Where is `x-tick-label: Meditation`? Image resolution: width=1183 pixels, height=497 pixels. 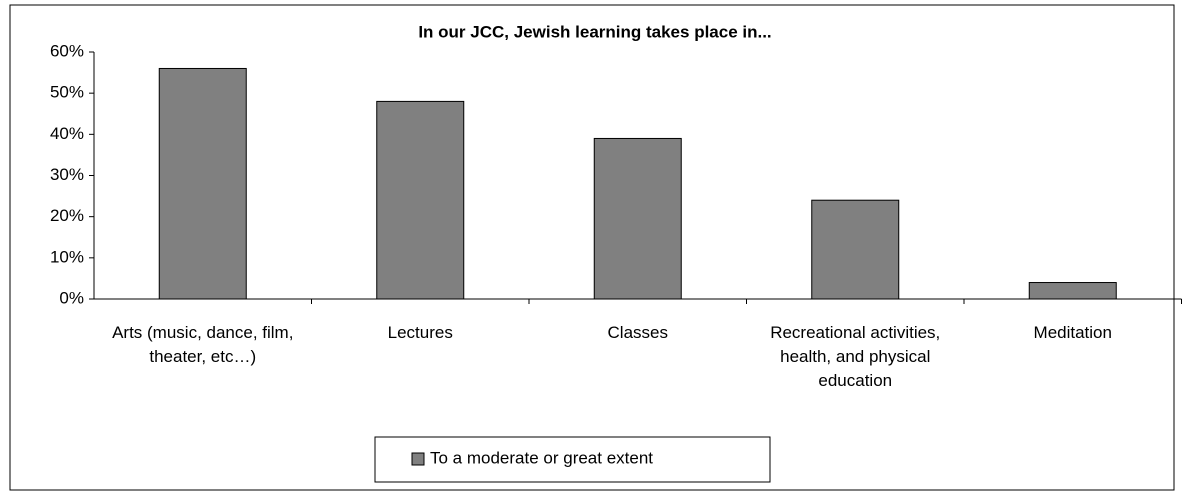 x-tick-label: Meditation is located at coordinates (1072, 332).